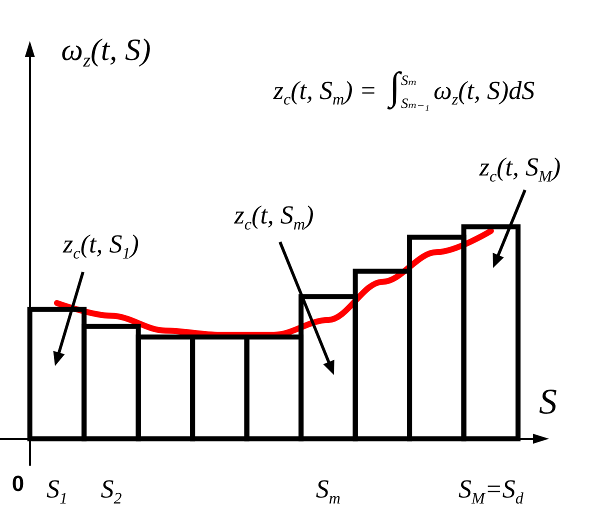 The width and height of the screenshot is (608, 507). Describe the element at coordinates (101, 246) in the screenshot. I see `annotation: z$_{c}$(t, S$_{1}$)` at that location.